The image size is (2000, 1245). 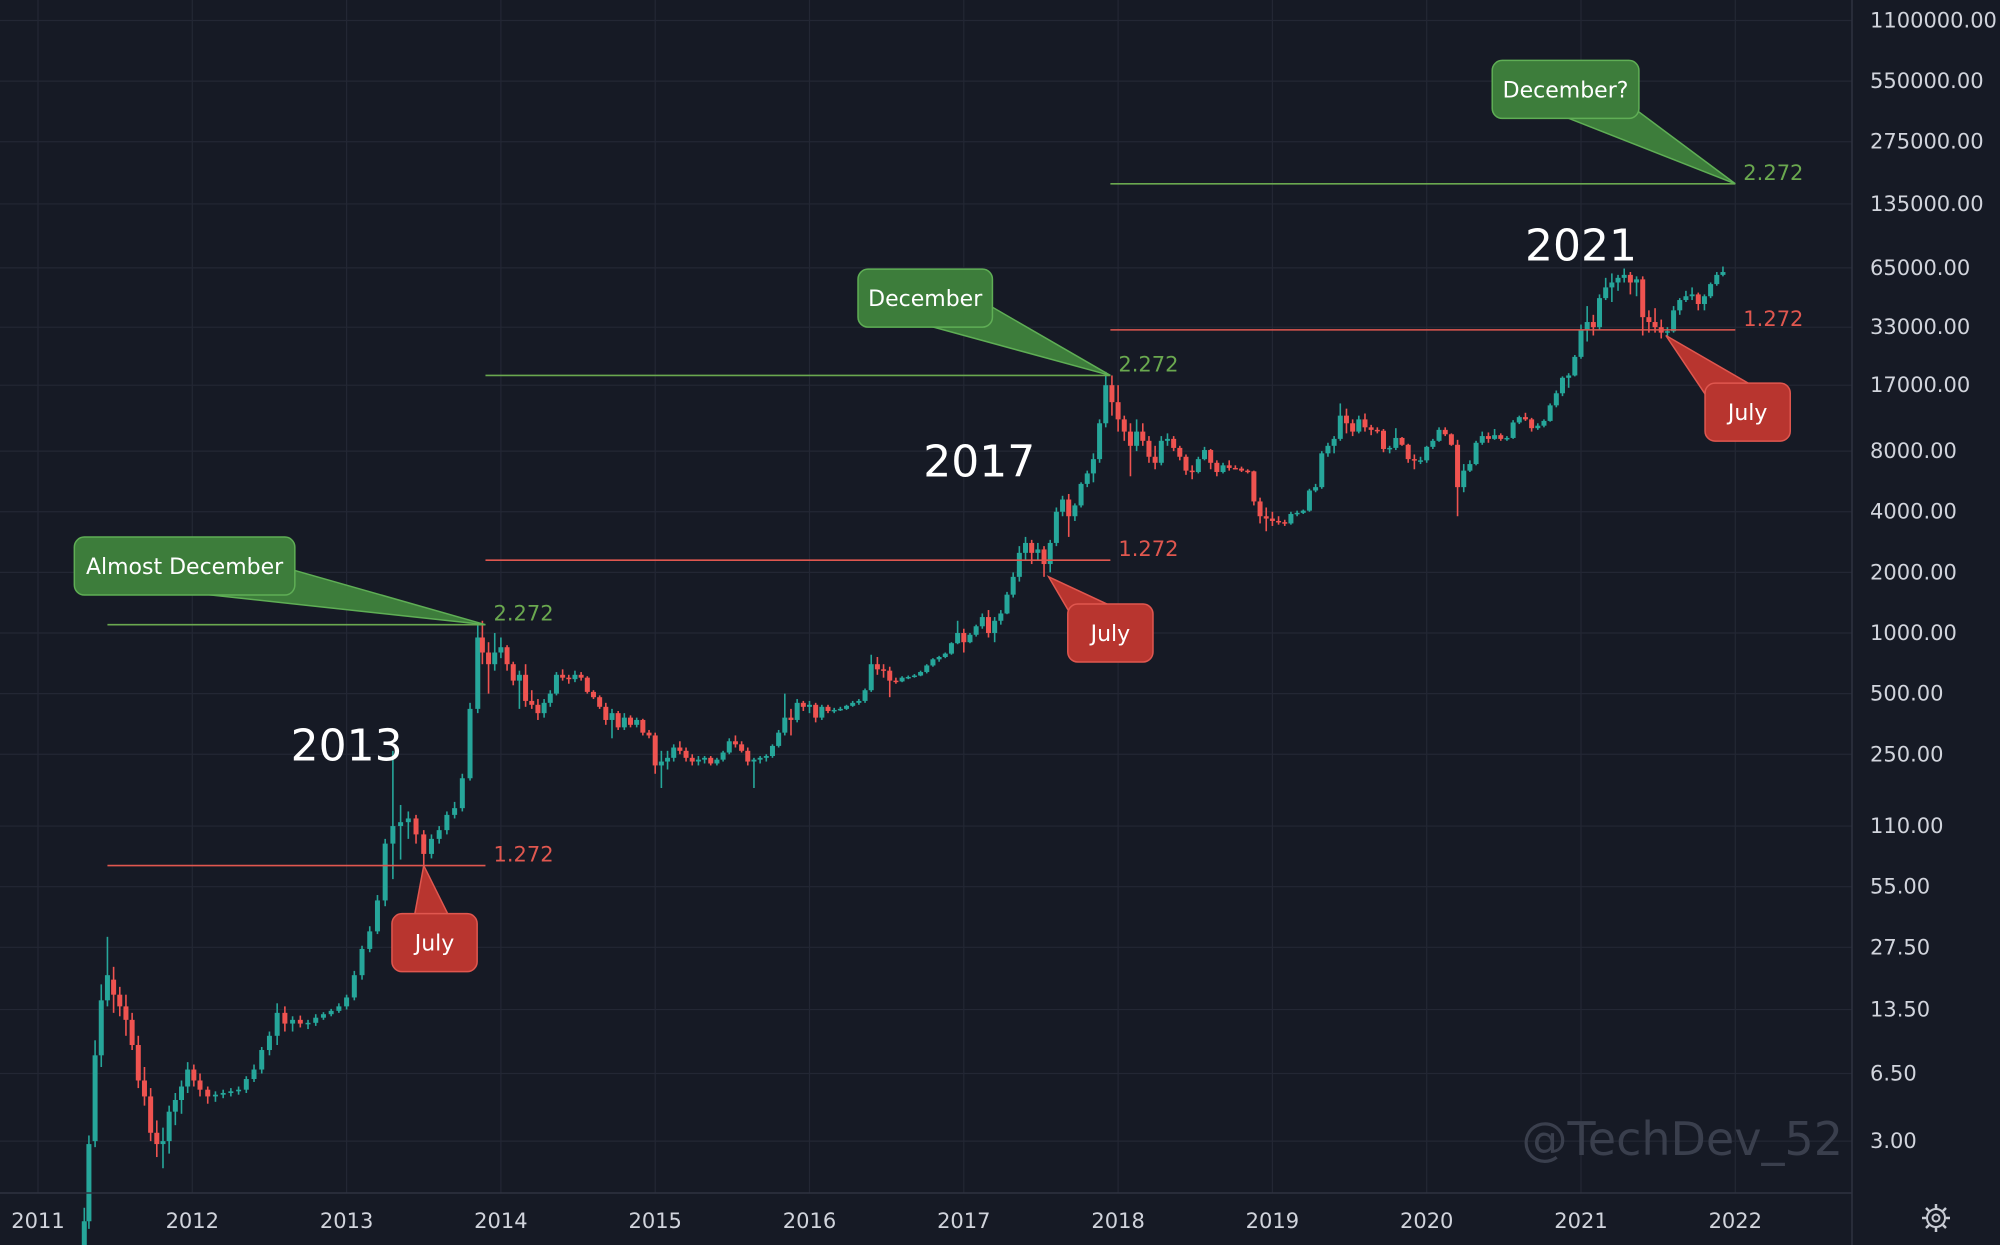 What do you see at coordinates (1920, 385) in the screenshot?
I see `price-tick-label: 17000.00` at bounding box center [1920, 385].